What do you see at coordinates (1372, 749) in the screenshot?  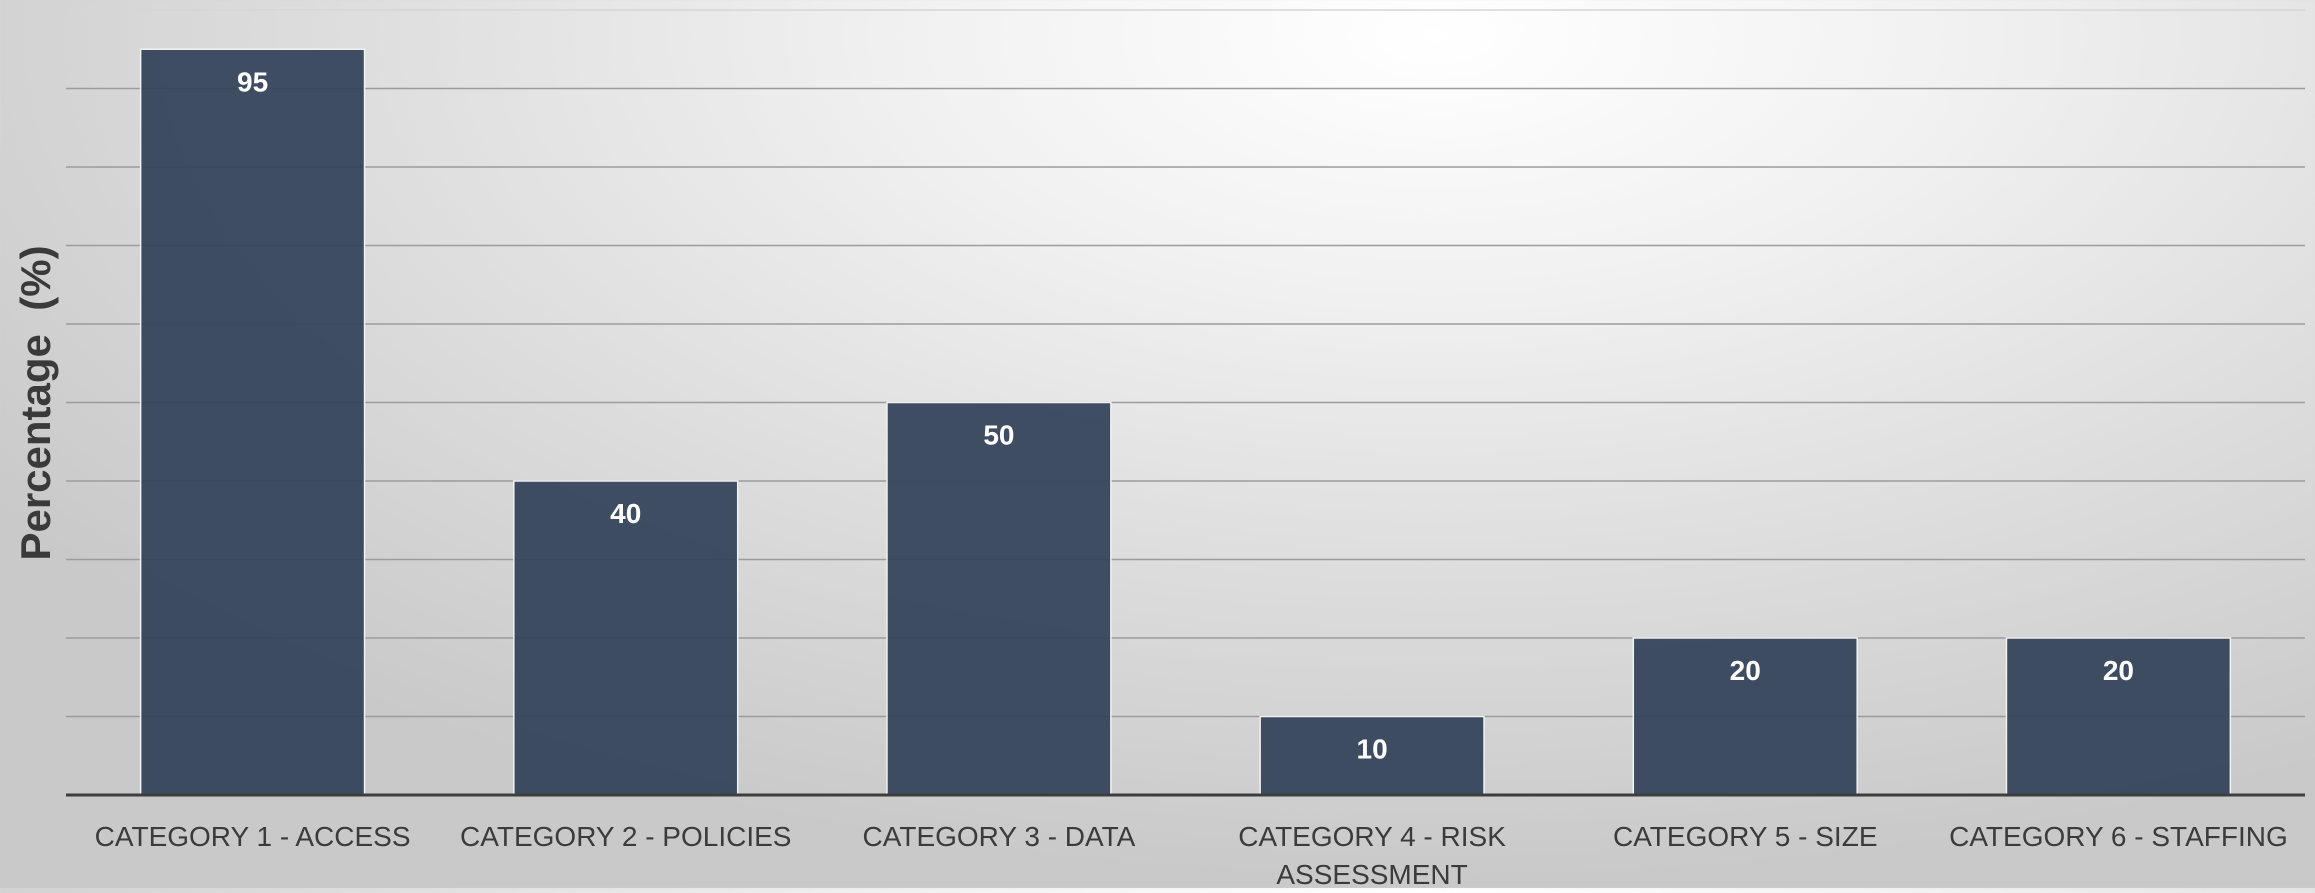 I see `bar-value-label: 10` at bounding box center [1372, 749].